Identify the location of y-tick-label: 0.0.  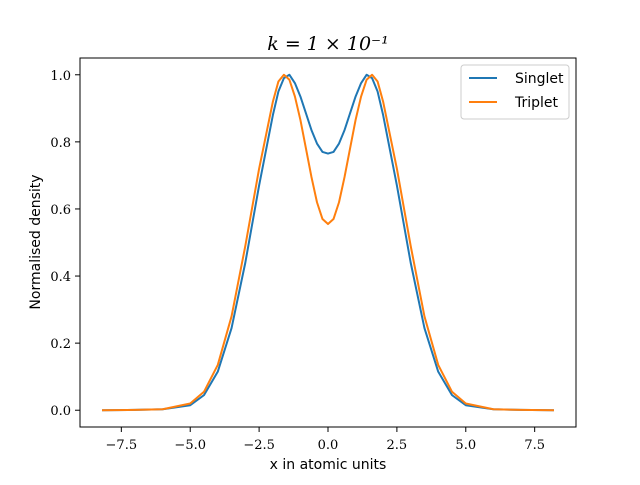
(60, 411).